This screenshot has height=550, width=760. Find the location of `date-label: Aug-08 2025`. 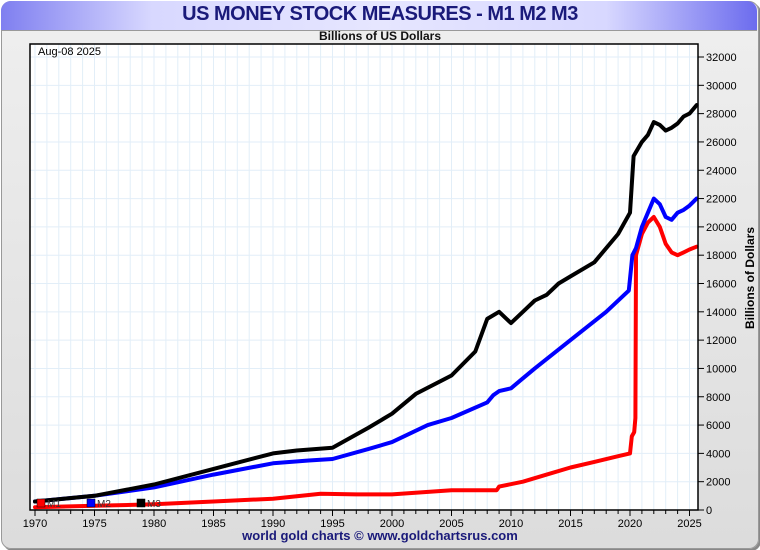

date-label: Aug-08 2025 is located at coordinates (69, 52).